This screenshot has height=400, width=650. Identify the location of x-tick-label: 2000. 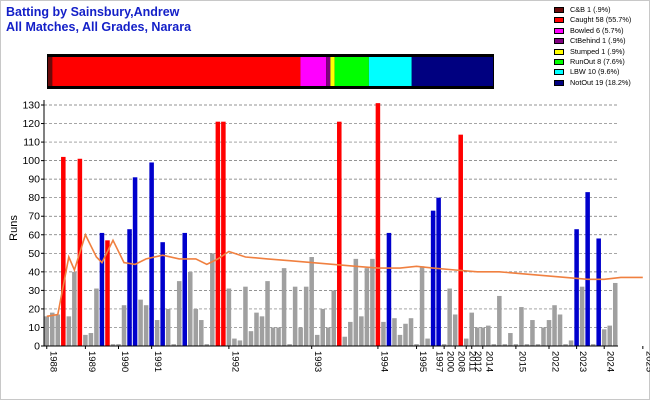
(450, 361).